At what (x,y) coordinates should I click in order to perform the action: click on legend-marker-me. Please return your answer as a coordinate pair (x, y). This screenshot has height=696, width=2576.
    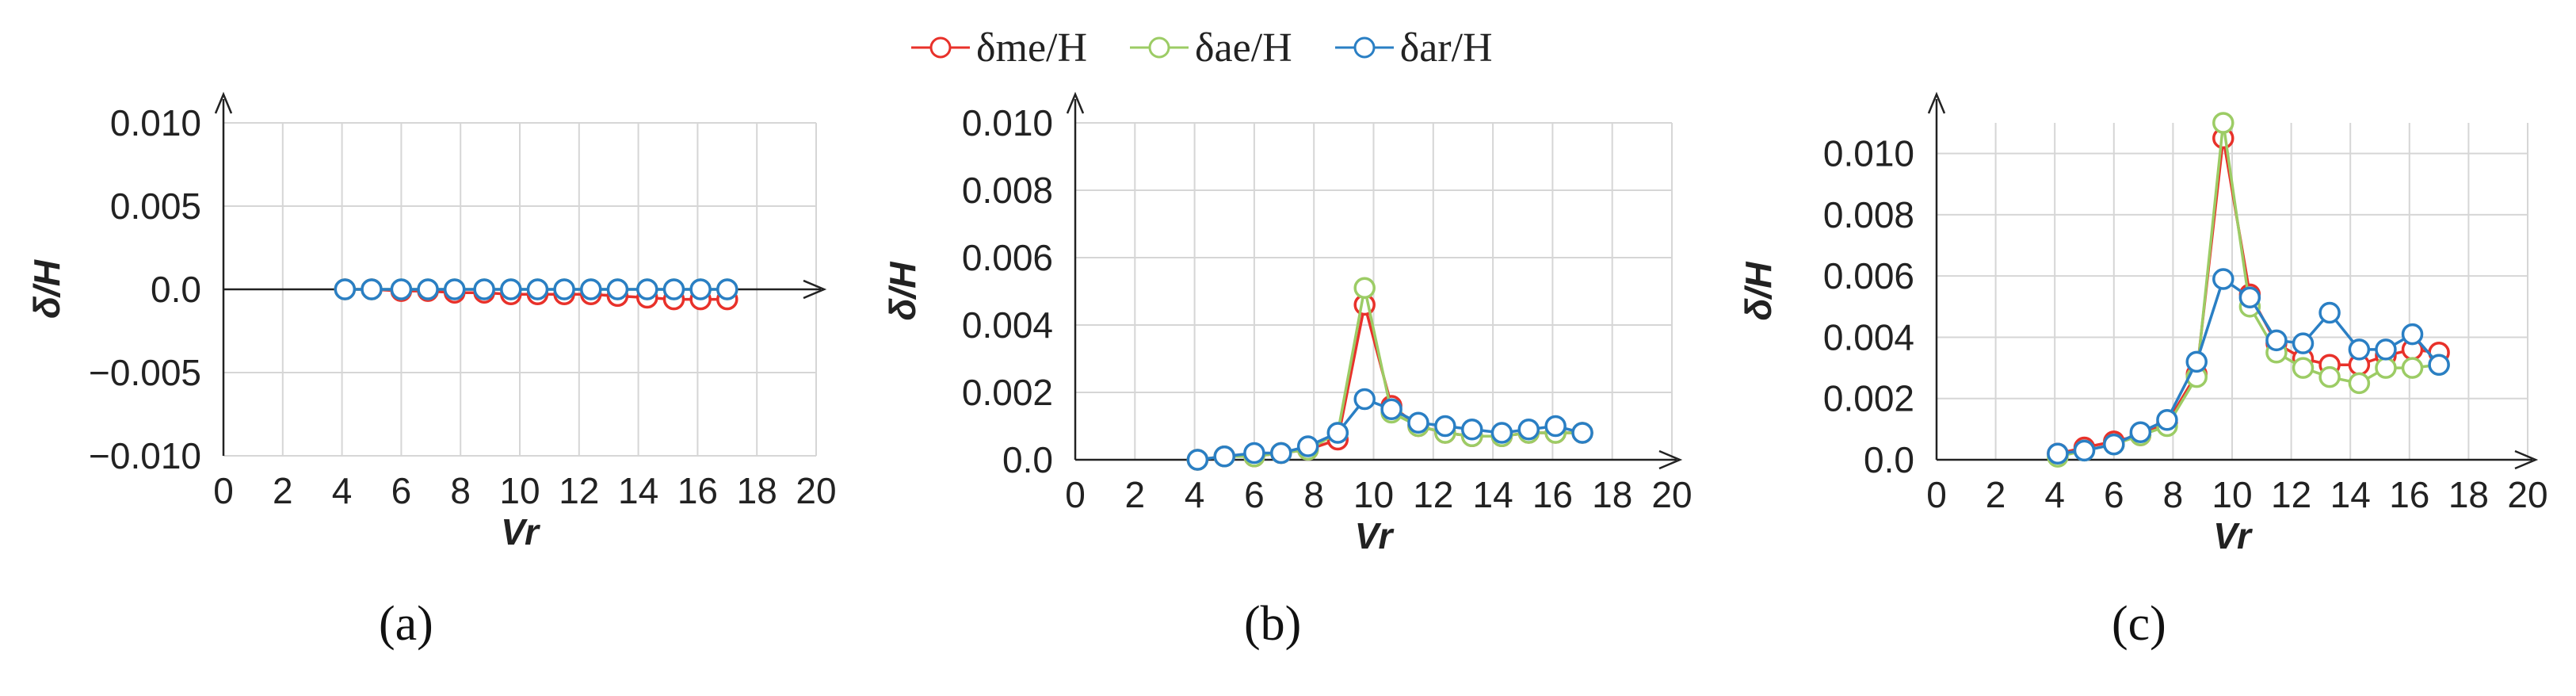
    Looking at the image, I should click on (941, 48).